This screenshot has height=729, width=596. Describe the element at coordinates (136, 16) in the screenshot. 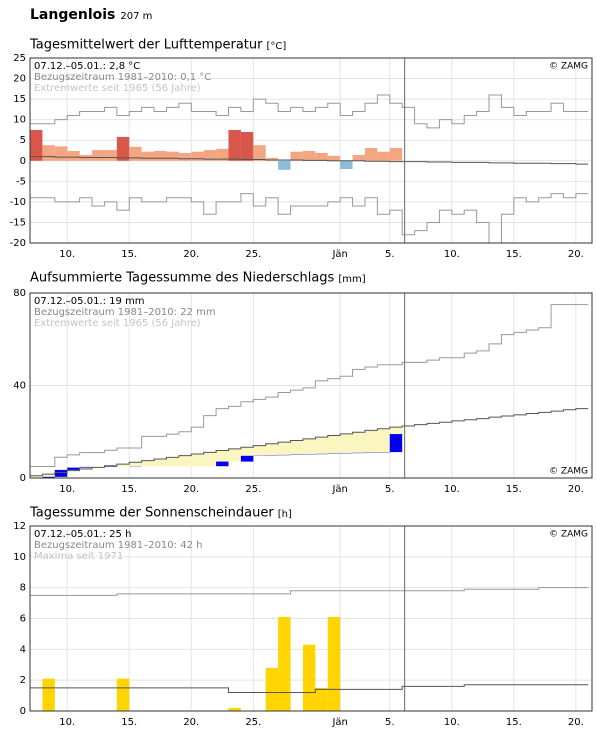

I see `station-elevation: 207 m` at that location.